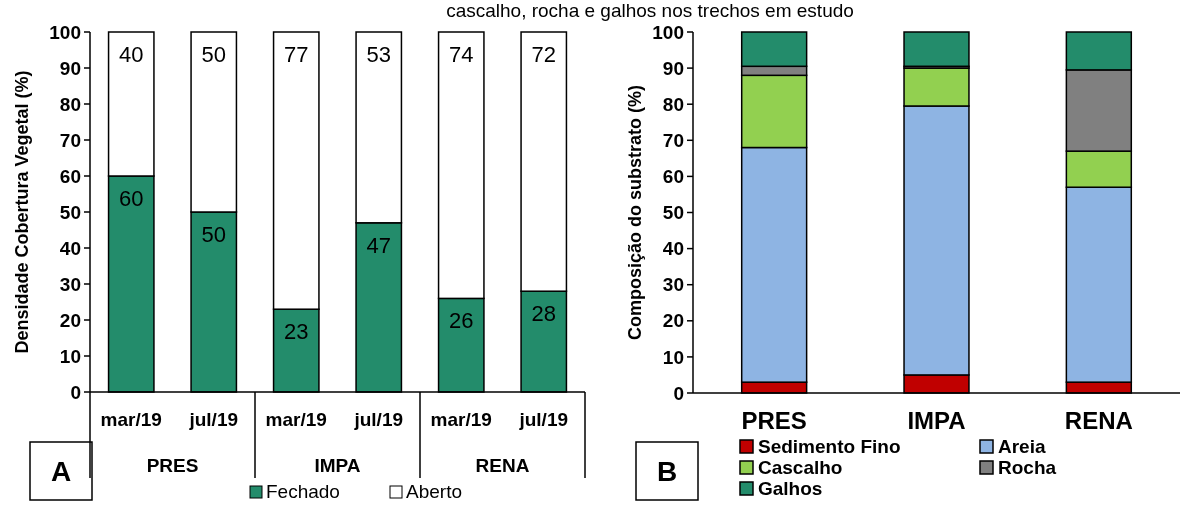 Image resolution: width=1189 pixels, height=506 pixels. I want to click on legend-label: Fechado, so click(303, 491).